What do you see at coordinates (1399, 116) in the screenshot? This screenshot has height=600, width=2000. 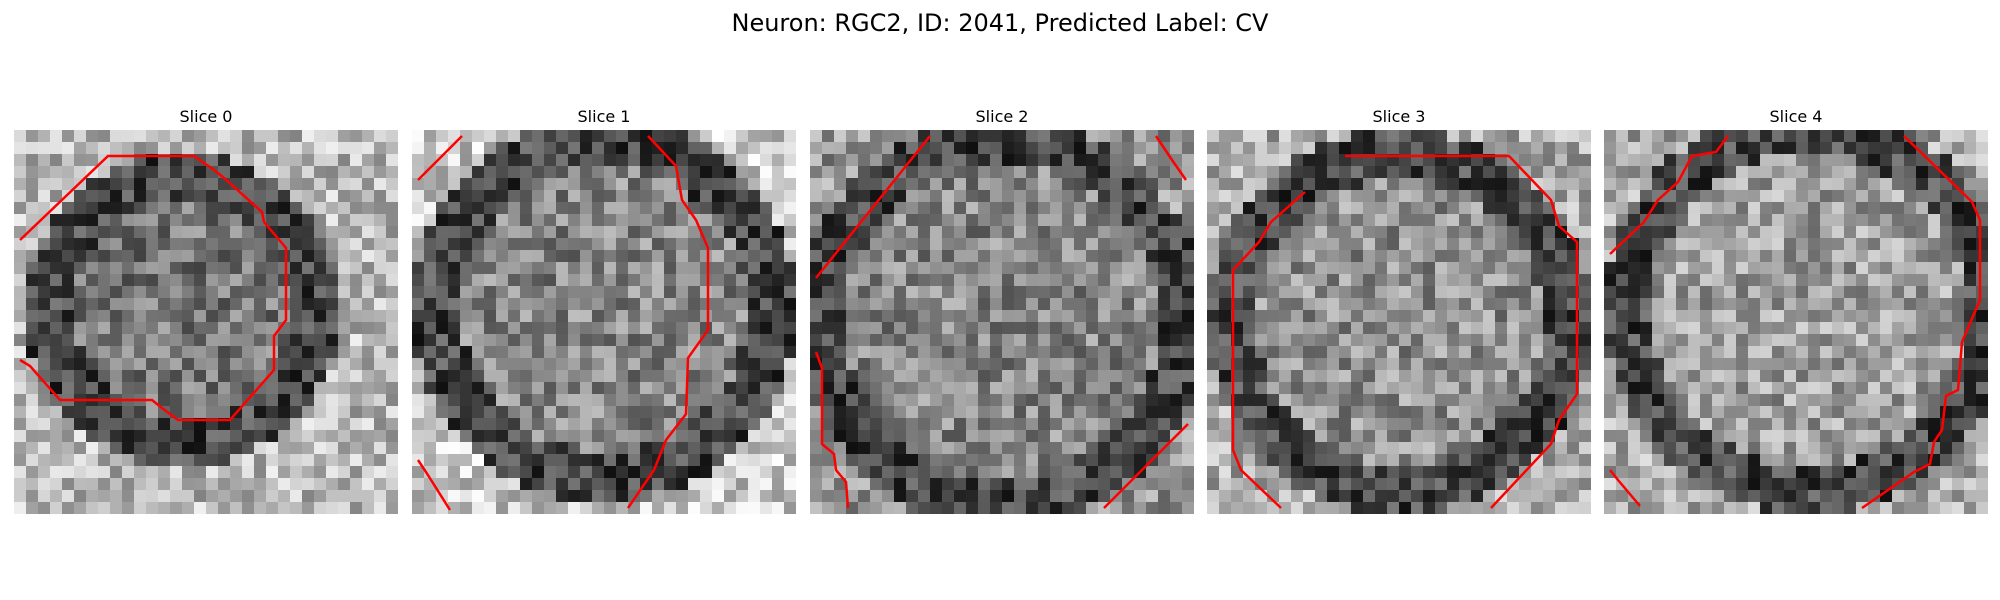 I see `slice-title-3: Slice 3` at bounding box center [1399, 116].